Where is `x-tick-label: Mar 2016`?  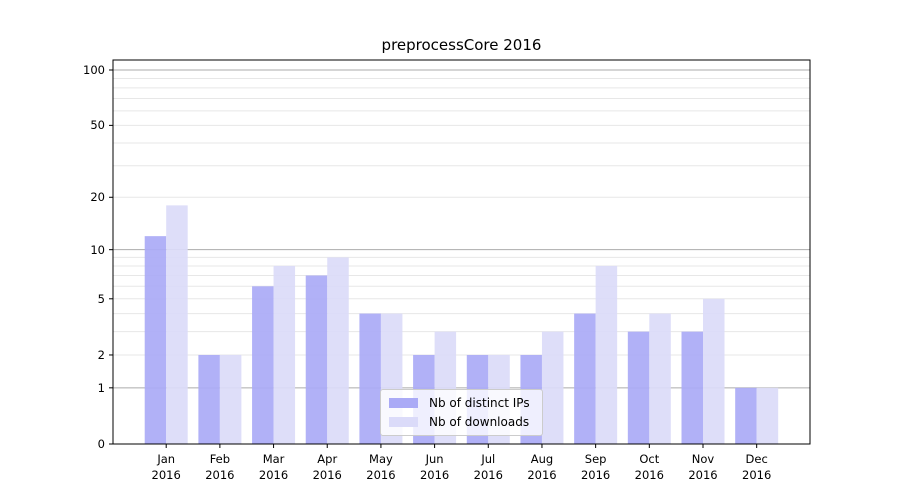
x-tick-label: Mar 2016 is located at coordinates (273, 467).